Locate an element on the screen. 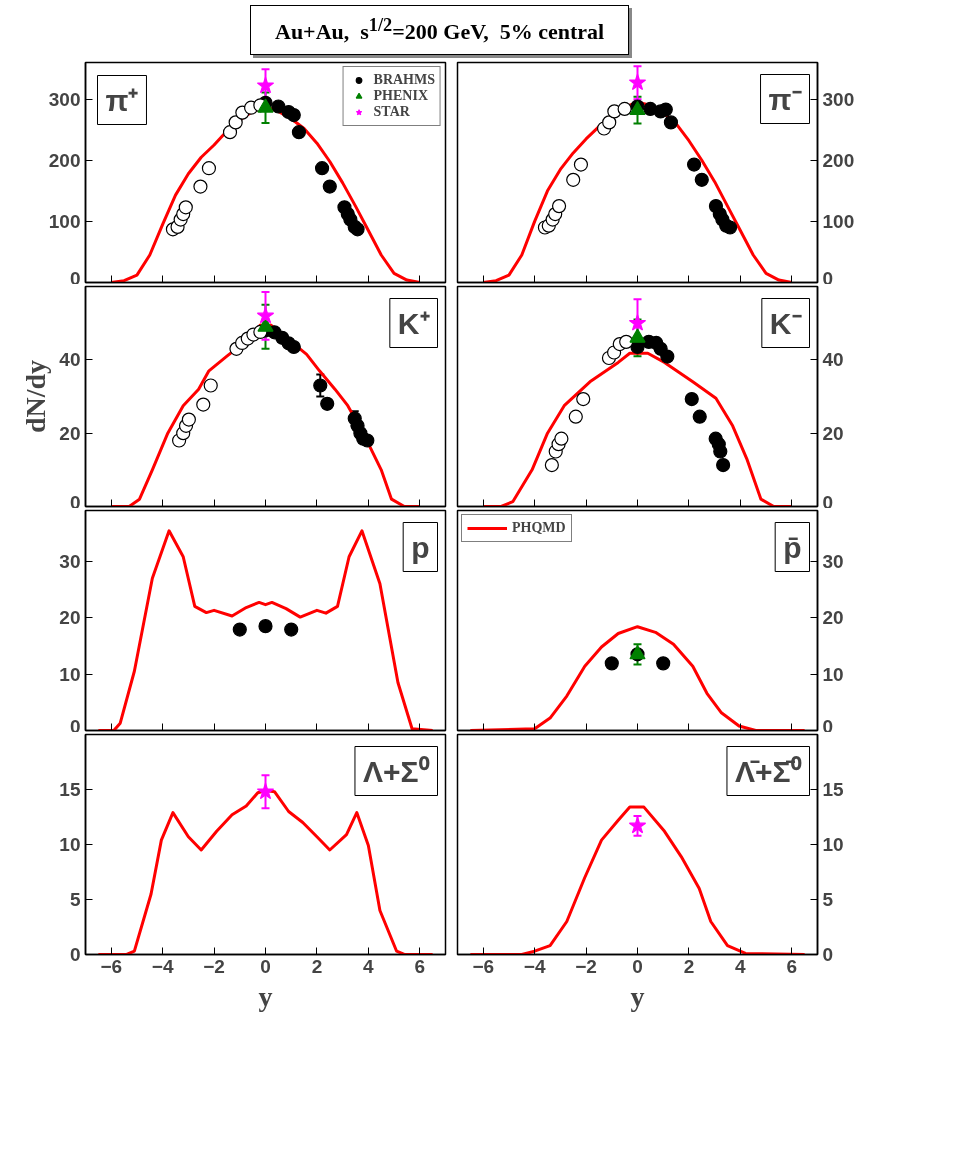 This screenshot has width=975, height=1159. annotation: Λ̄+Σ̄⁰ is located at coordinates (768, 771).